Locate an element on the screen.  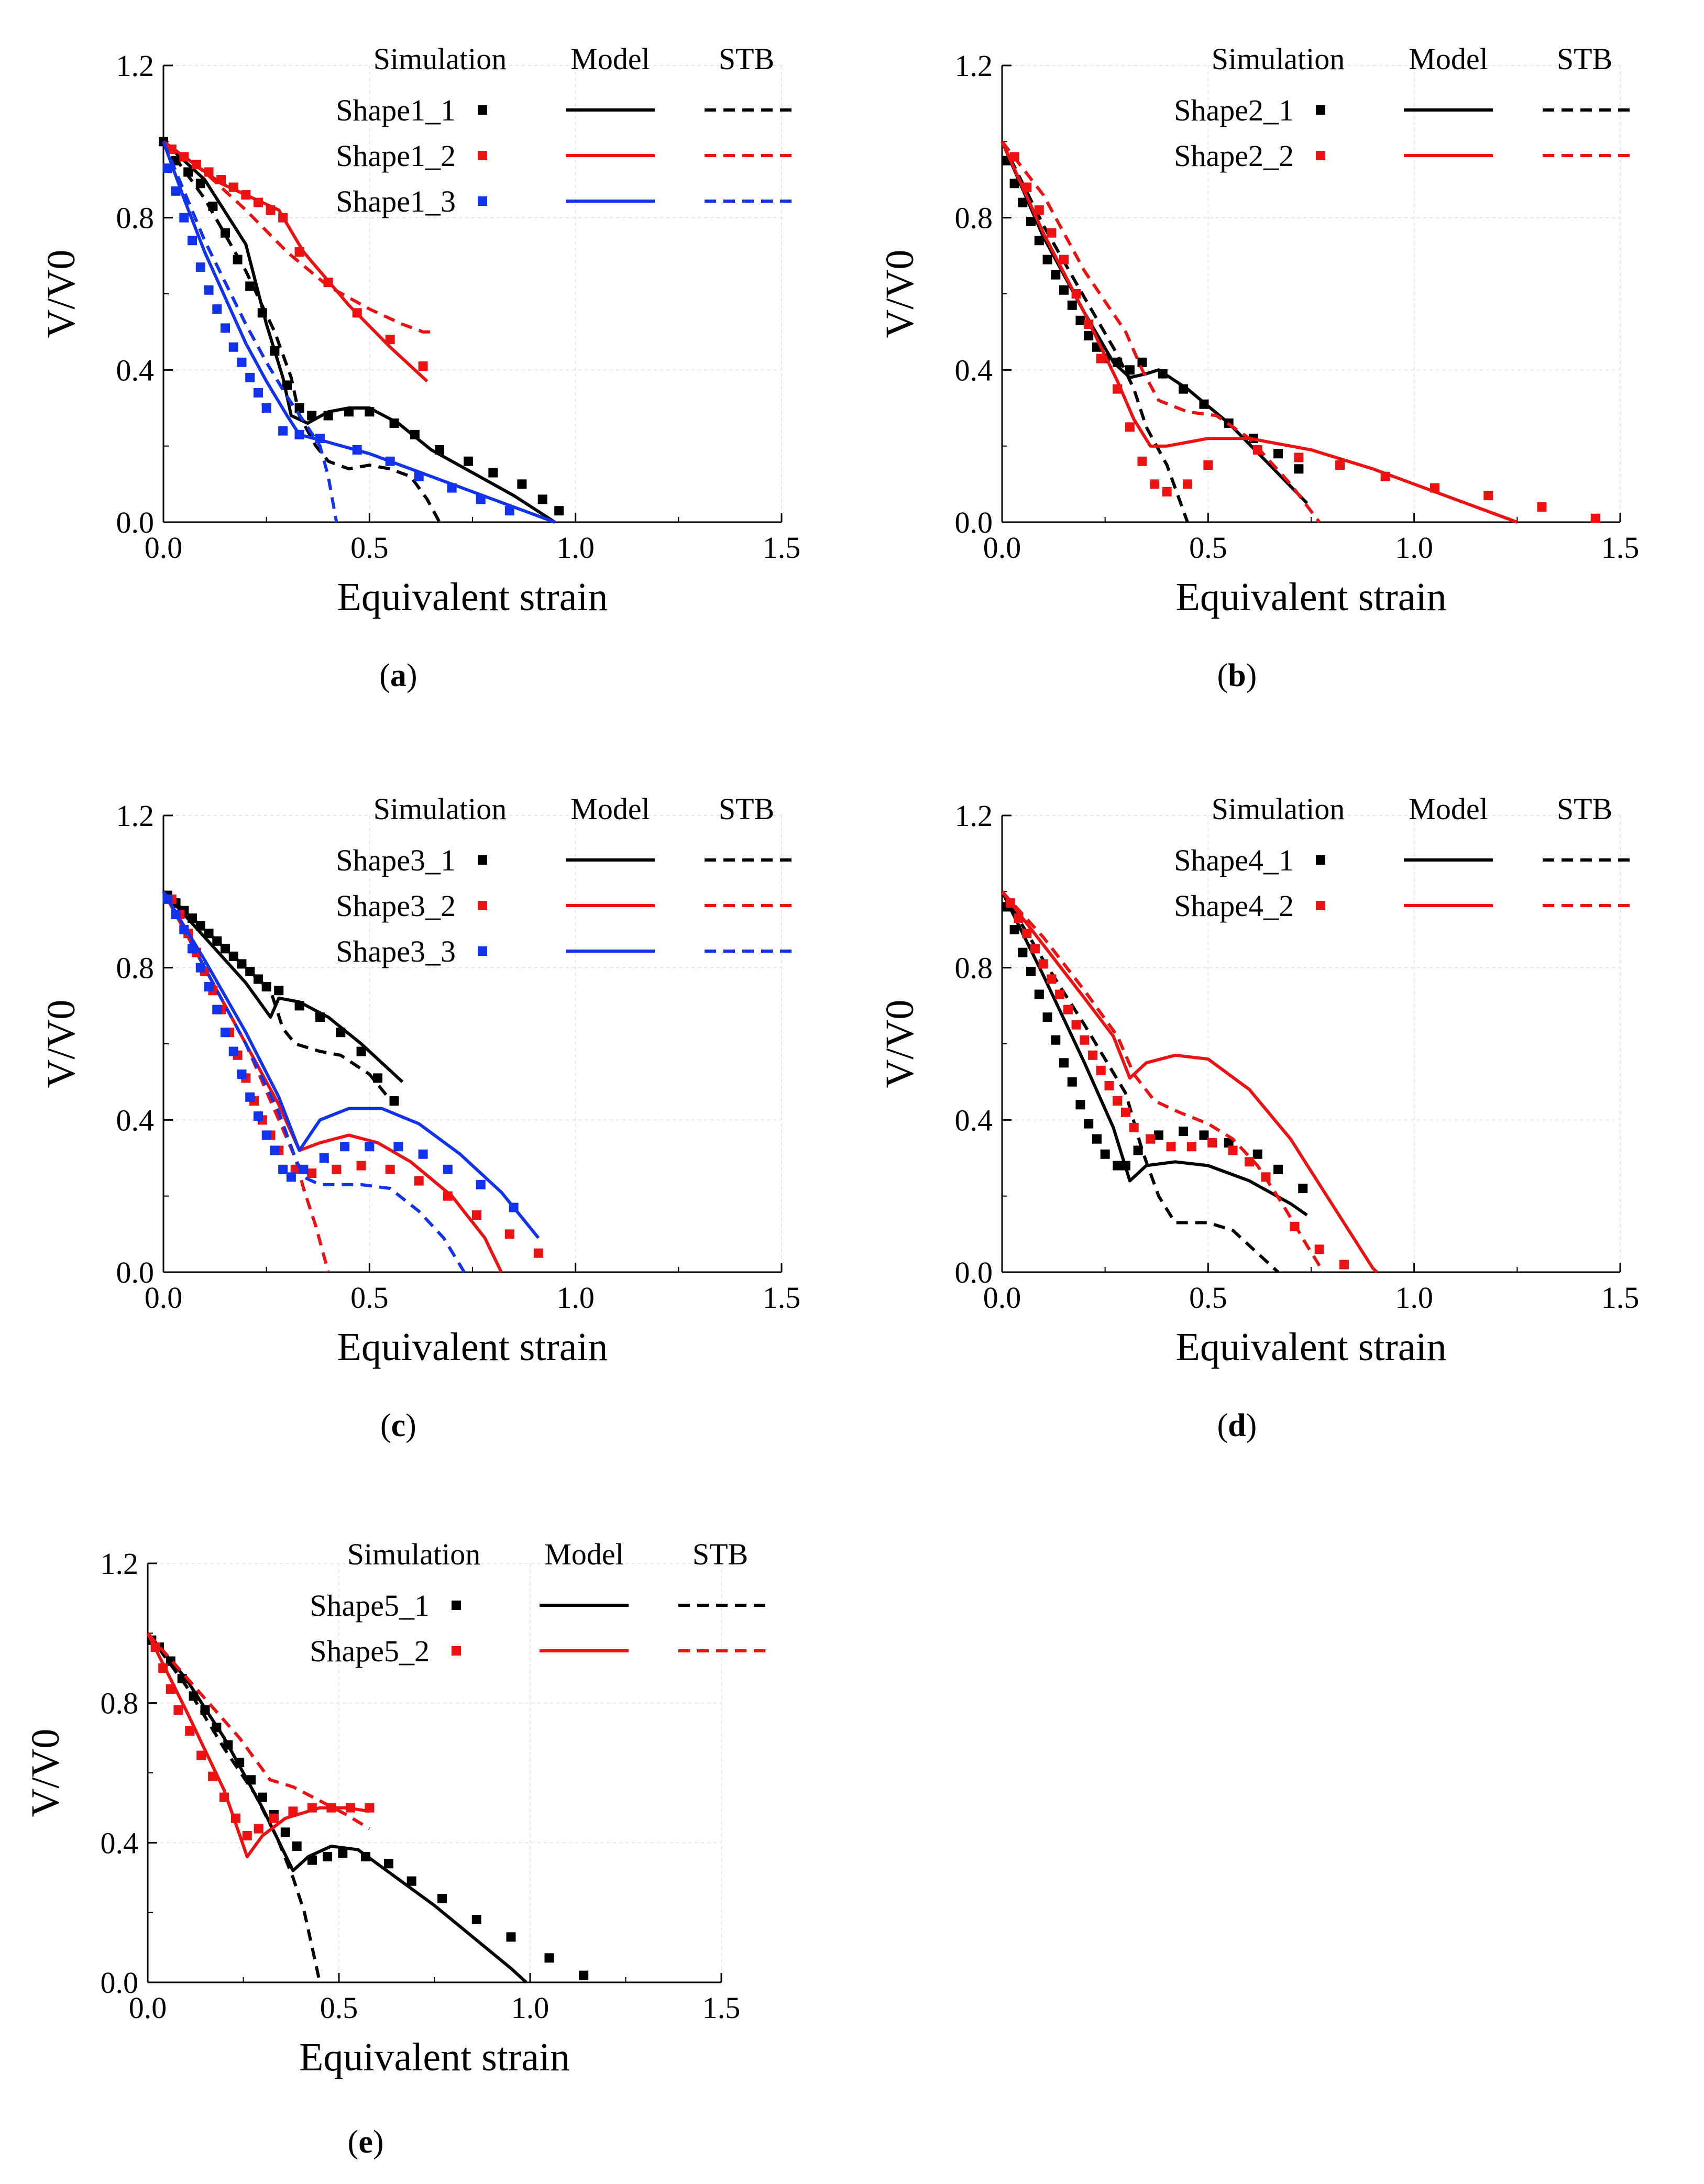
legend-series-label: Shape5_2 is located at coordinates (370, 1651).